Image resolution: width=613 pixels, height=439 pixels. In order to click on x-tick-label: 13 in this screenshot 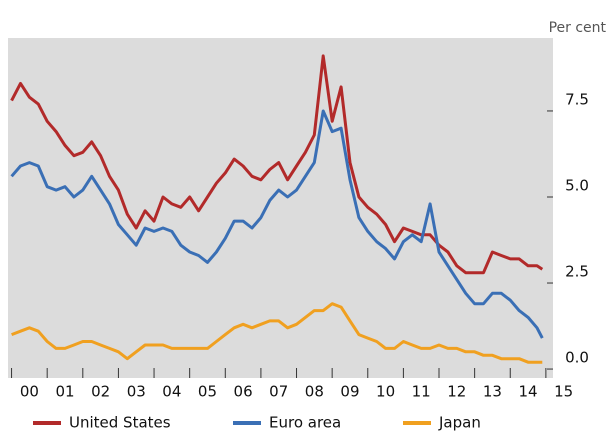, I will do `click(492, 392)`.